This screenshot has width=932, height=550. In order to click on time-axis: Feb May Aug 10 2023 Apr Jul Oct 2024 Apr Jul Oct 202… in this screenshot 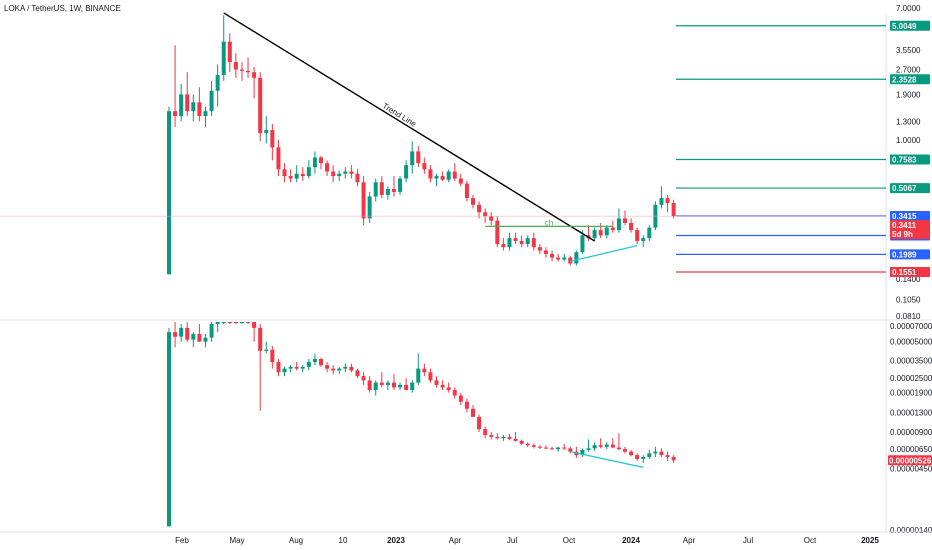, I will do `click(466, 538)`.